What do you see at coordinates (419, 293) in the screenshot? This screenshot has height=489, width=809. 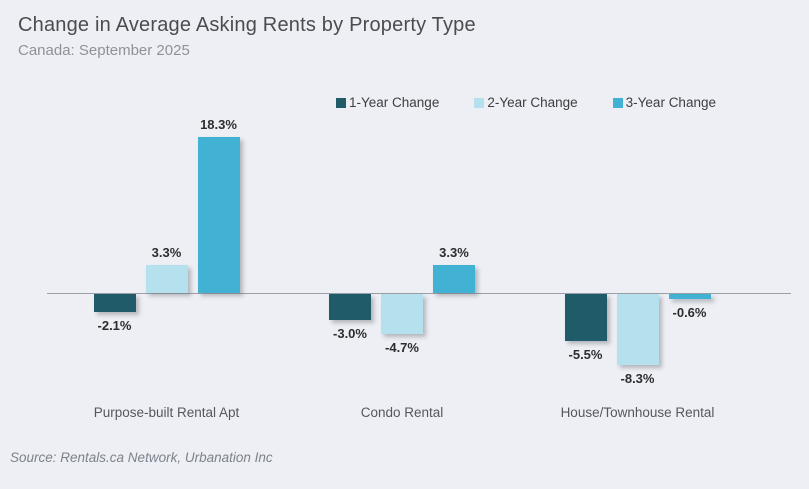 I see `zero-axis-line` at bounding box center [419, 293].